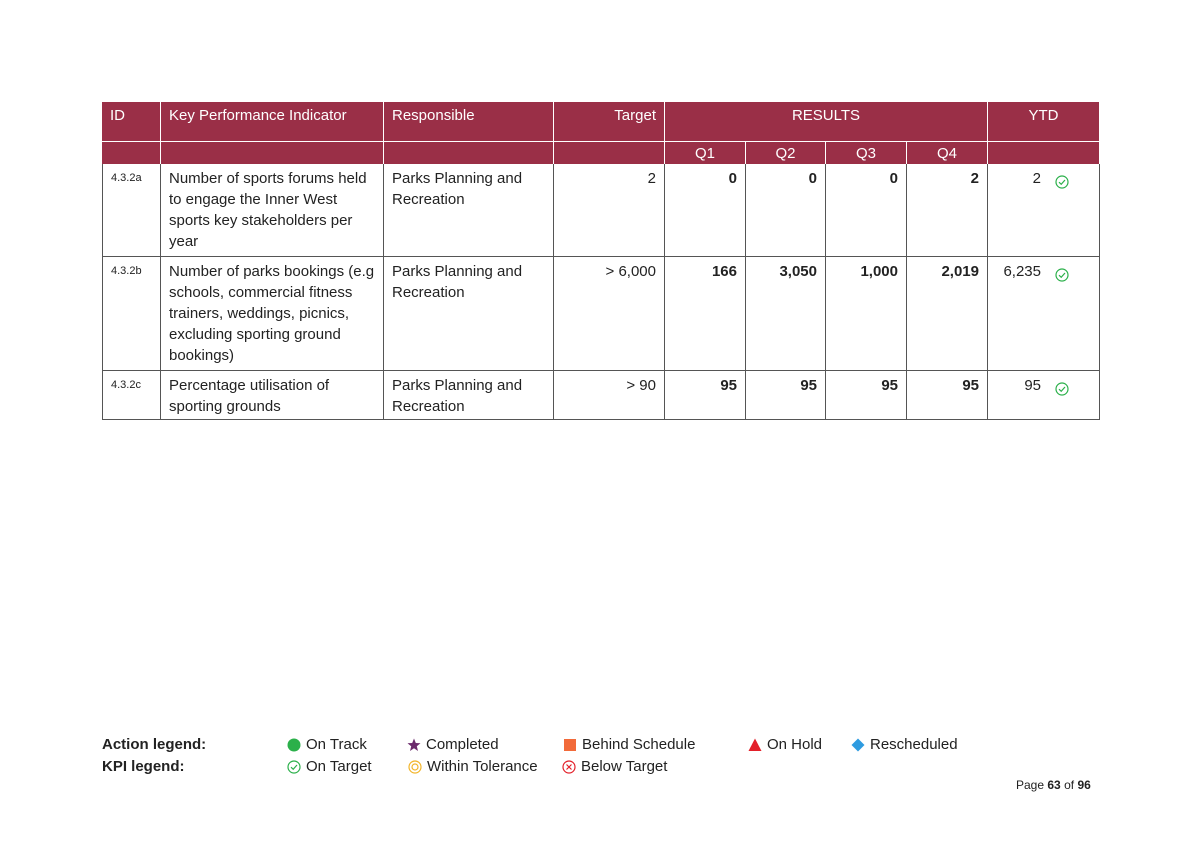  What do you see at coordinates (1036, 178) in the screenshot?
I see `ytd-value: 2` at bounding box center [1036, 178].